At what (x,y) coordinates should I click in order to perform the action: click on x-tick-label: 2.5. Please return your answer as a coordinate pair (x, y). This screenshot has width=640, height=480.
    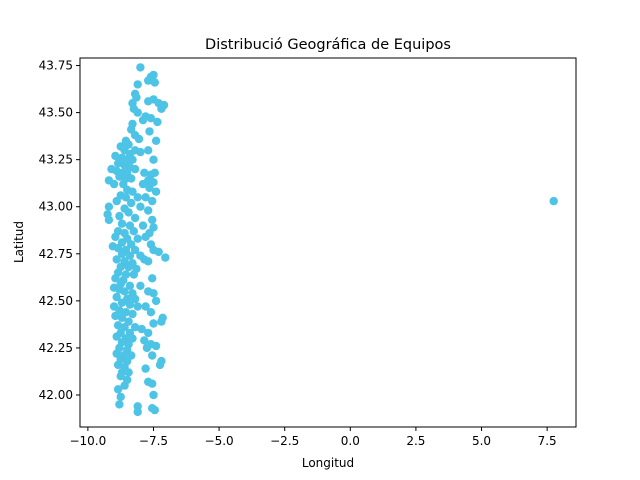
    Looking at the image, I should click on (415, 441).